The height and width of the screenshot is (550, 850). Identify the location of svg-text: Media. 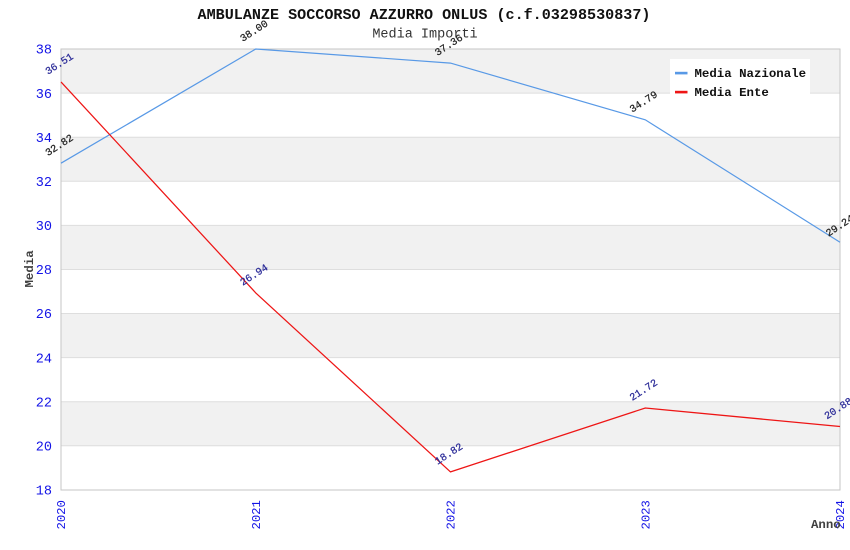
(30, 269).